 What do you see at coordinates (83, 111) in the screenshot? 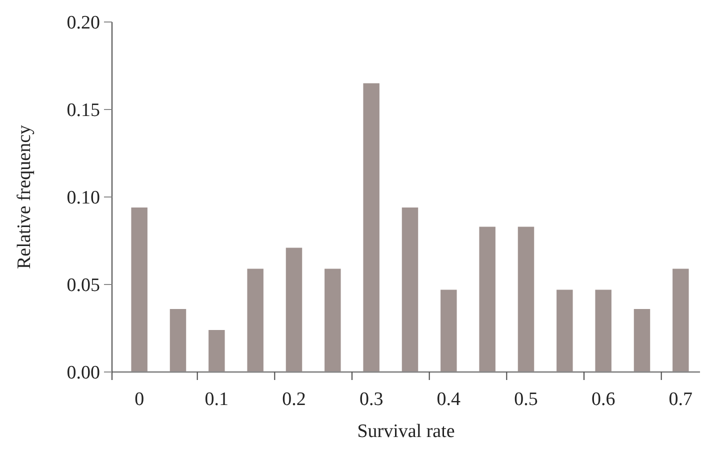
I see `y-tick-label: 0.15` at bounding box center [83, 111].